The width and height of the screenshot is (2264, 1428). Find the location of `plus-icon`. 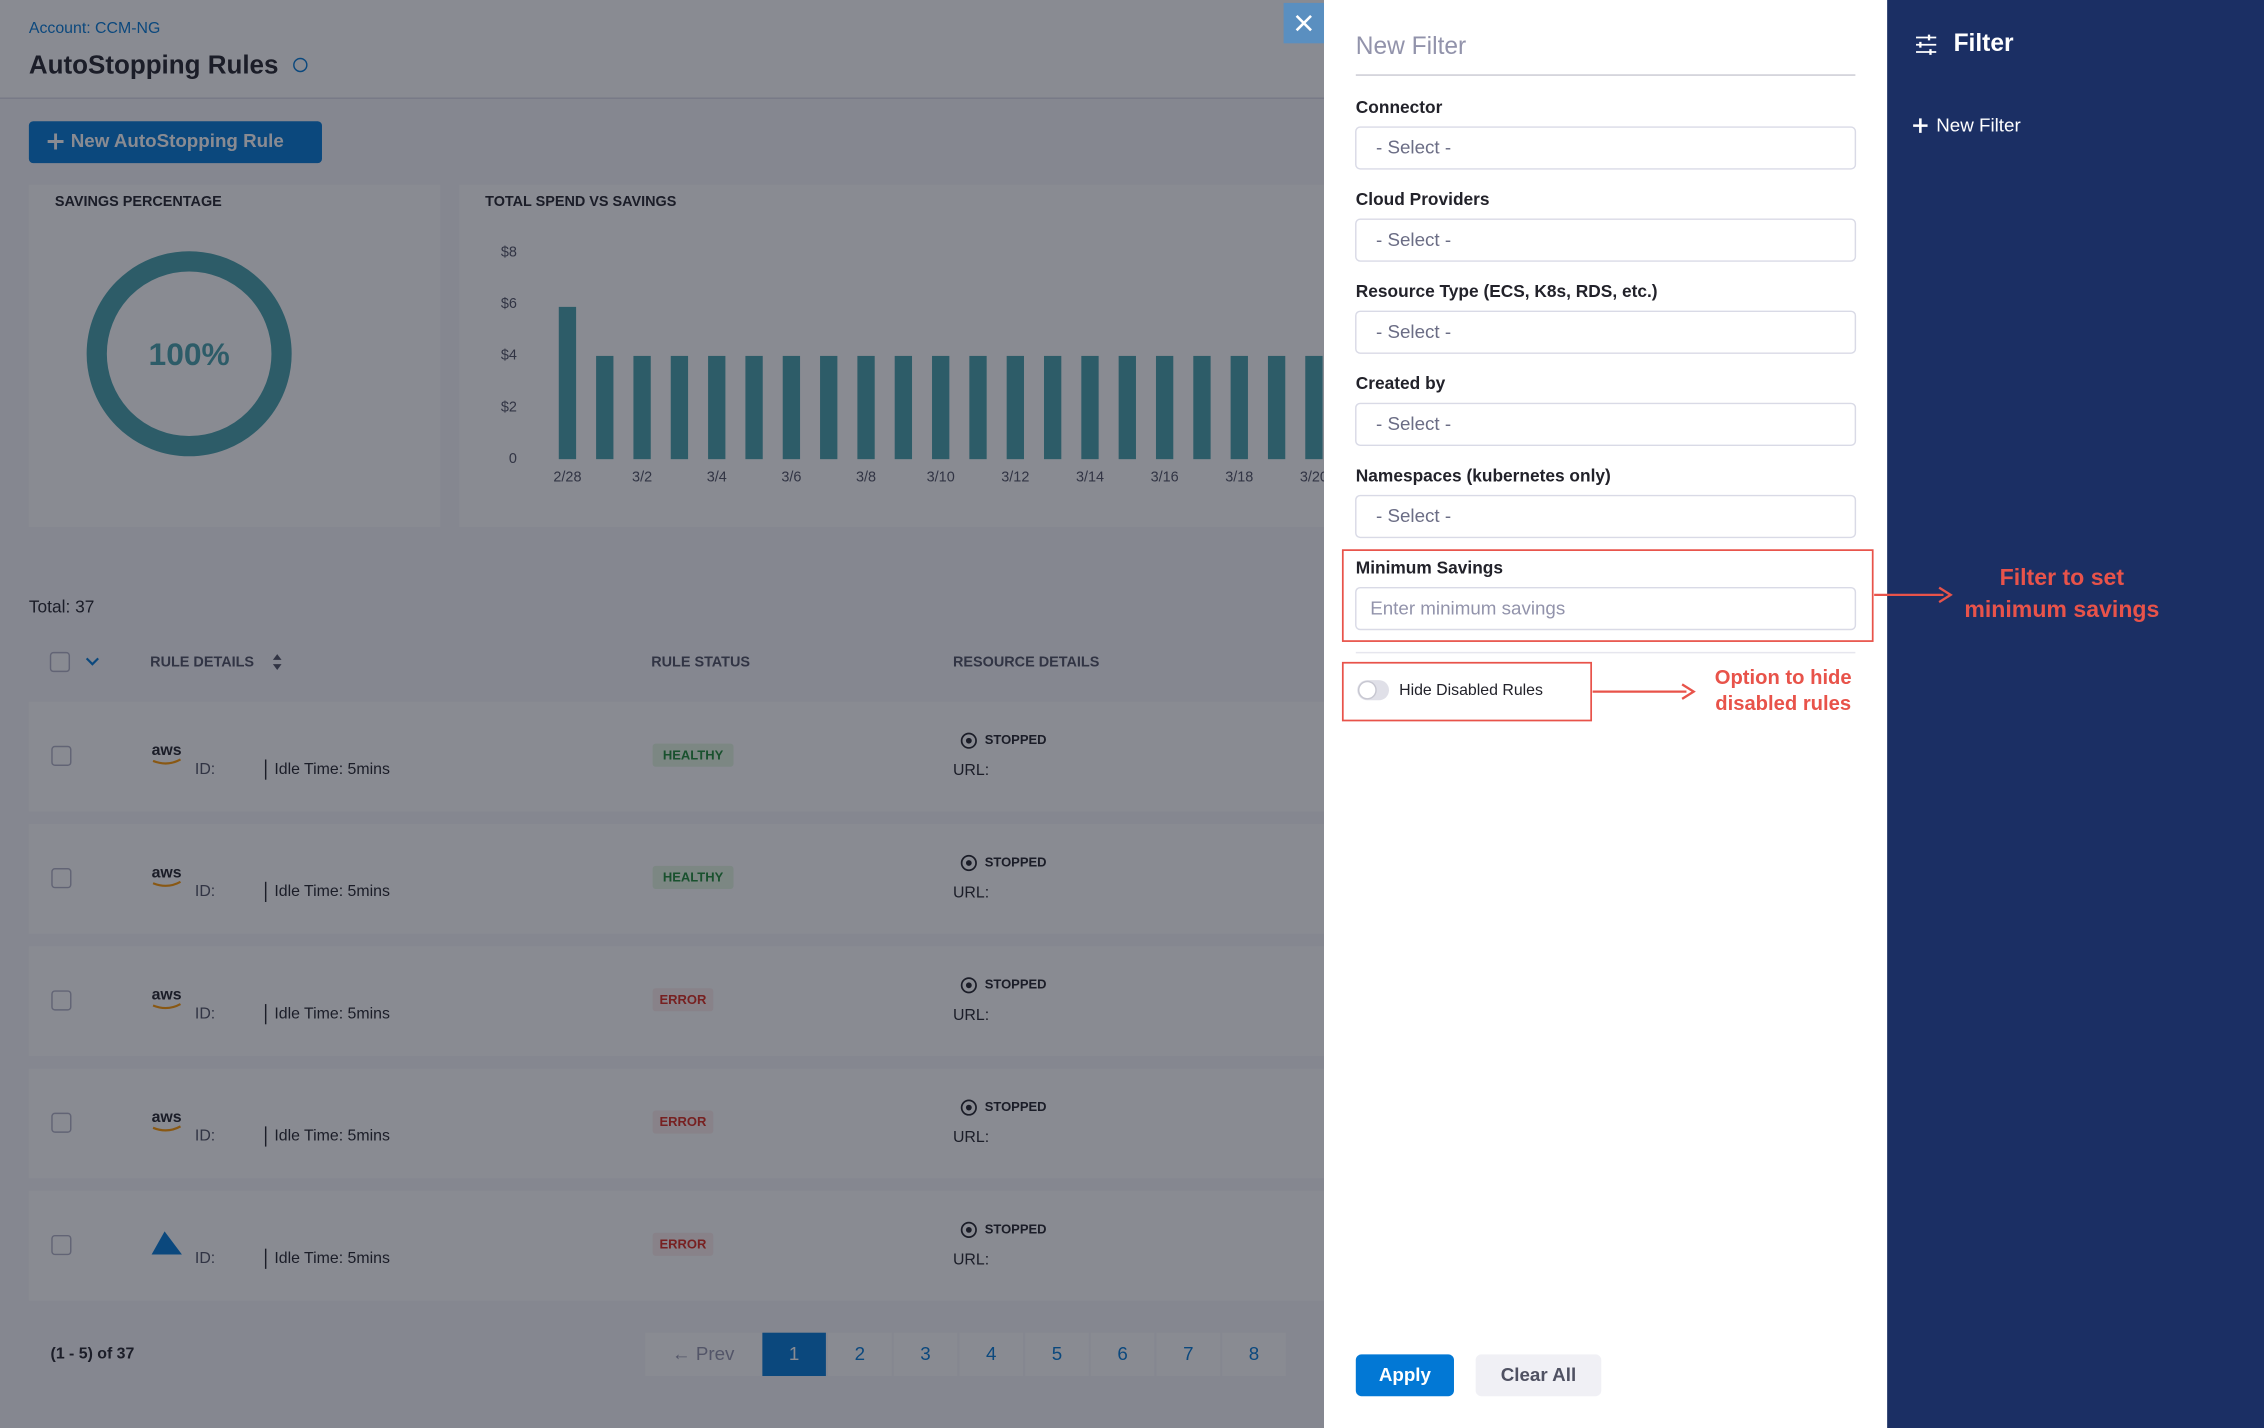

plus-icon is located at coordinates (1920, 125).